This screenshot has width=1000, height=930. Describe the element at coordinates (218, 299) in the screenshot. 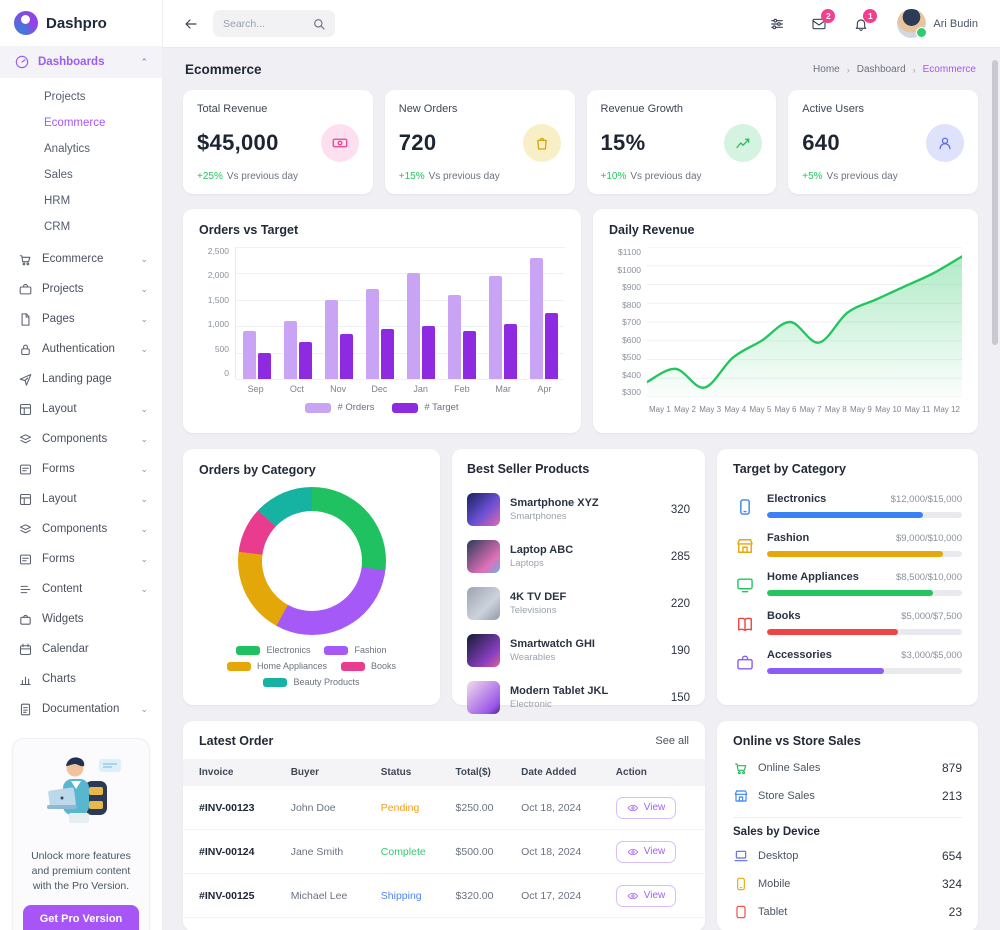

I see `bar-ytick: 1,500` at that location.